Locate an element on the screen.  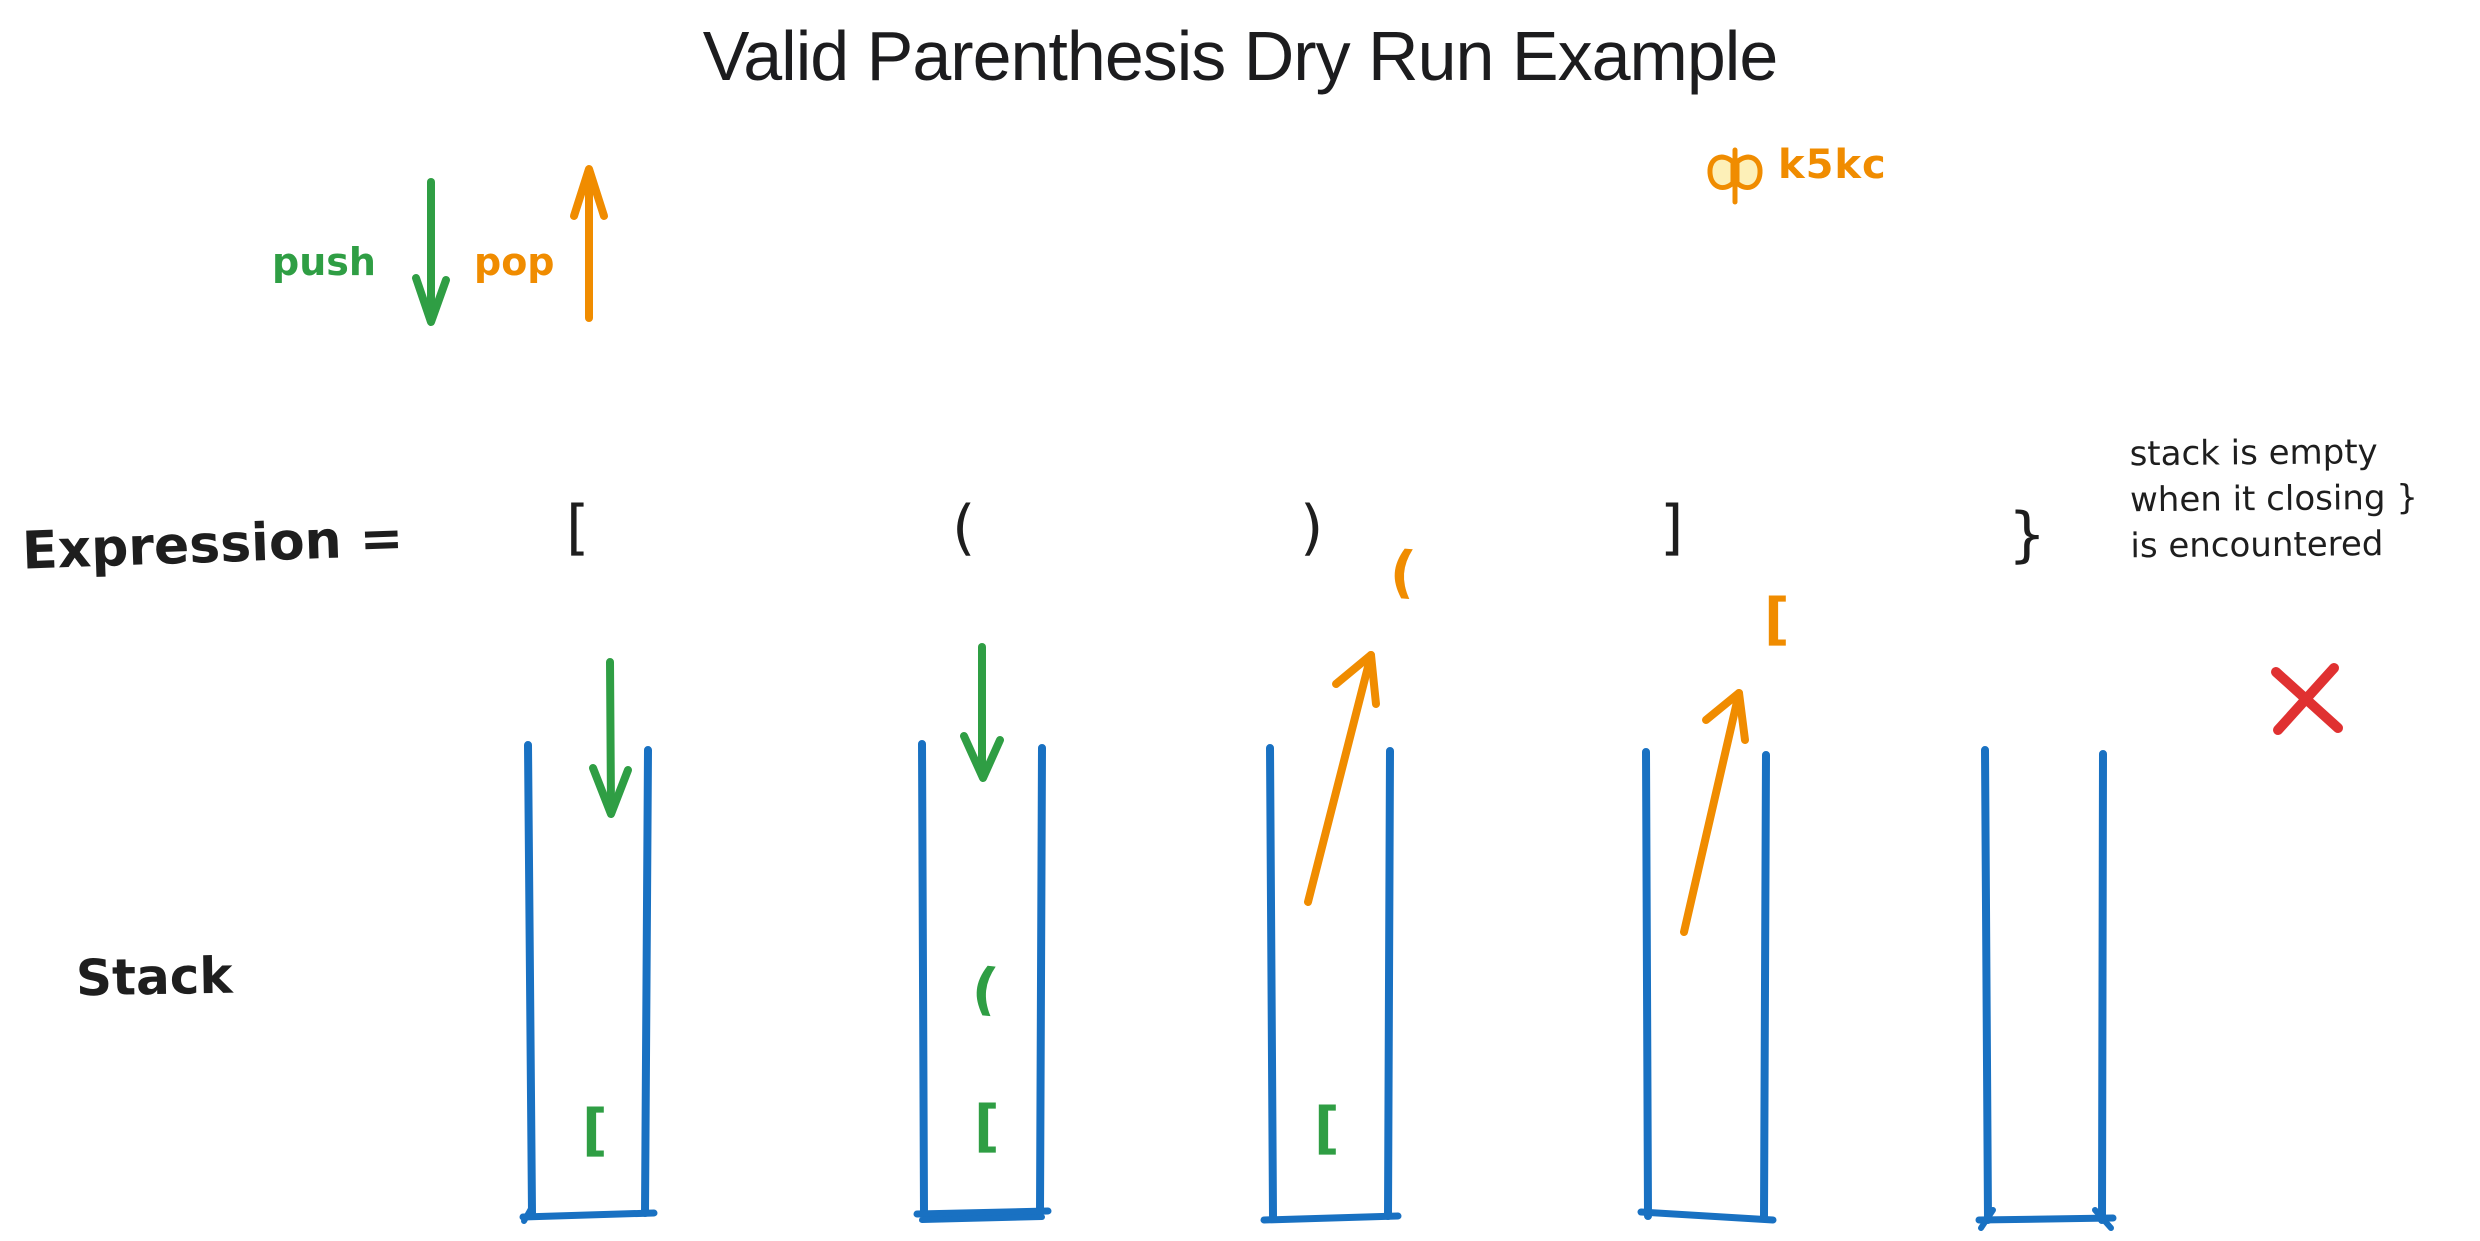
push-arrow-icon is located at coordinates (431, 252).